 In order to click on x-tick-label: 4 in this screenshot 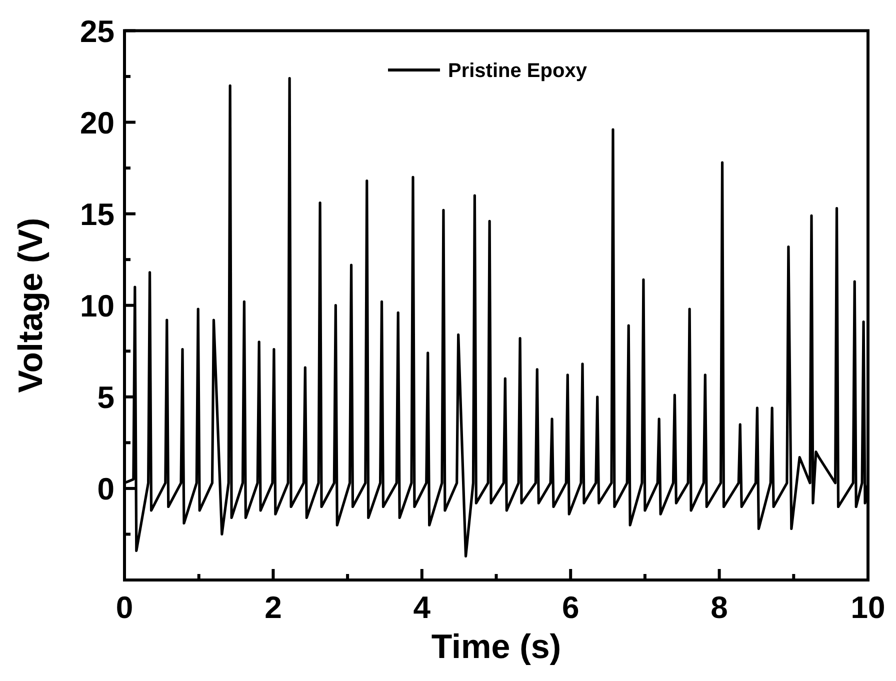, I will do `click(422, 607)`.